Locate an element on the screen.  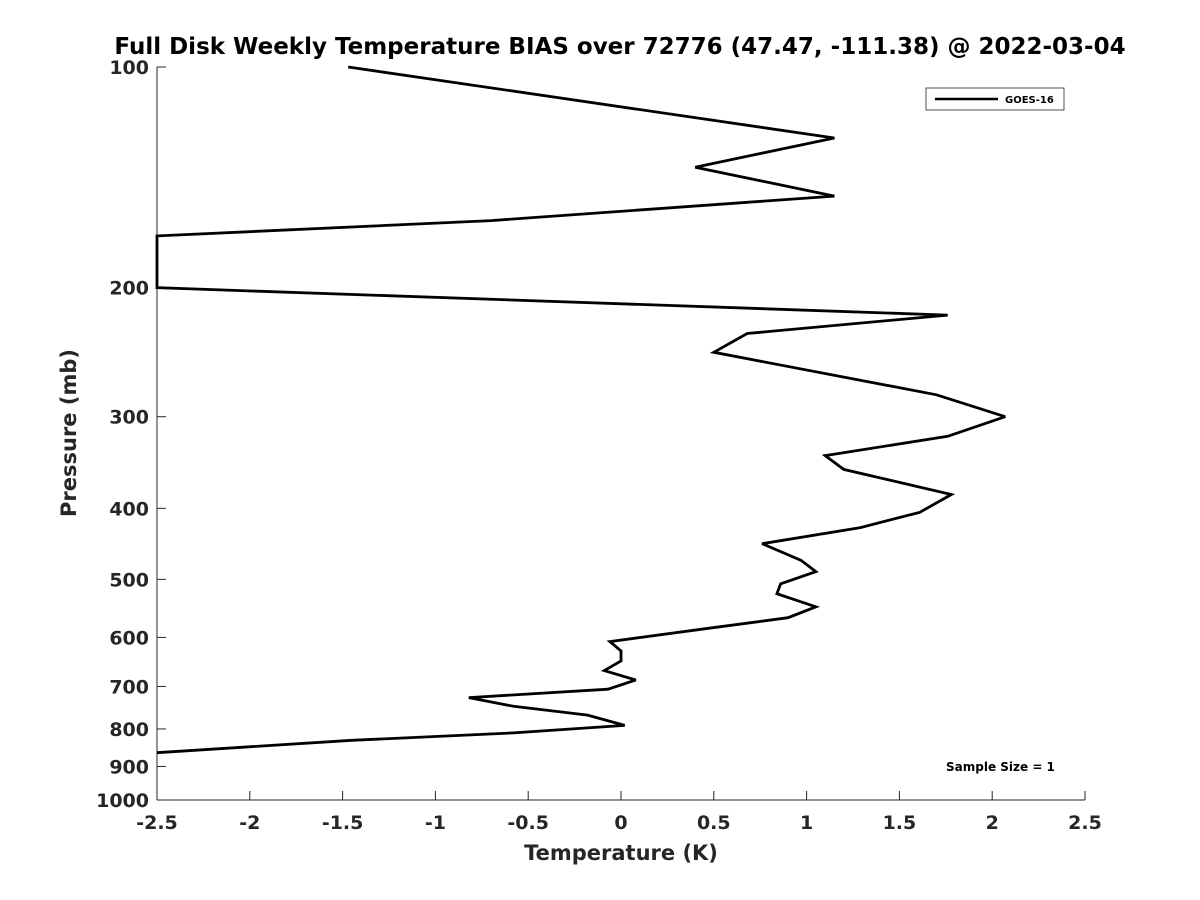
y-tick-label-300: 300 is located at coordinates (129, 418).